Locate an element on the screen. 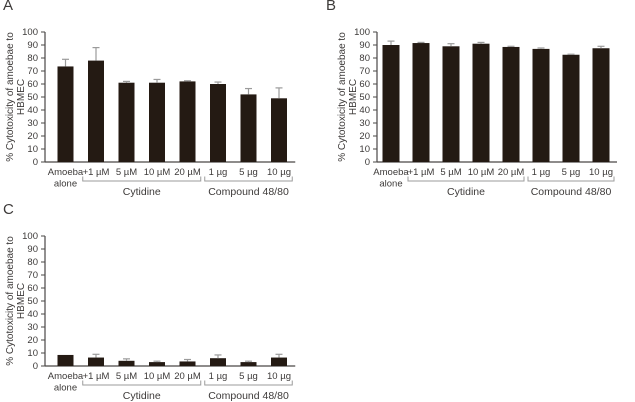 Image resolution: width=635 pixels, height=402 pixels. panel-c-letter: C is located at coordinates (8, 209).